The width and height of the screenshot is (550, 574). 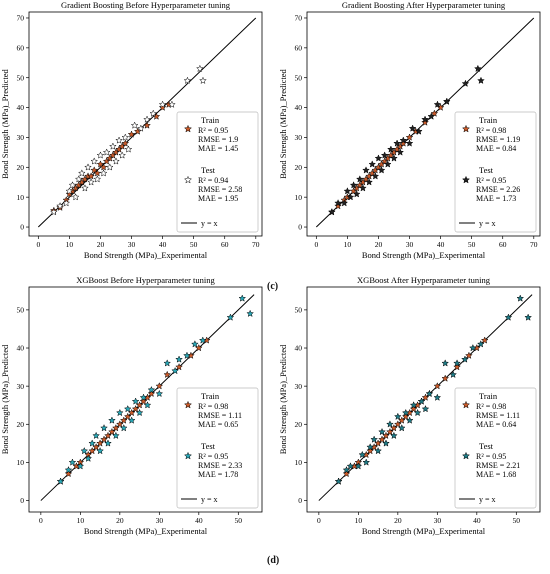 What do you see at coordinates (273, 560) in the screenshot?
I see `panel-letter-d: (d)` at bounding box center [273, 560].